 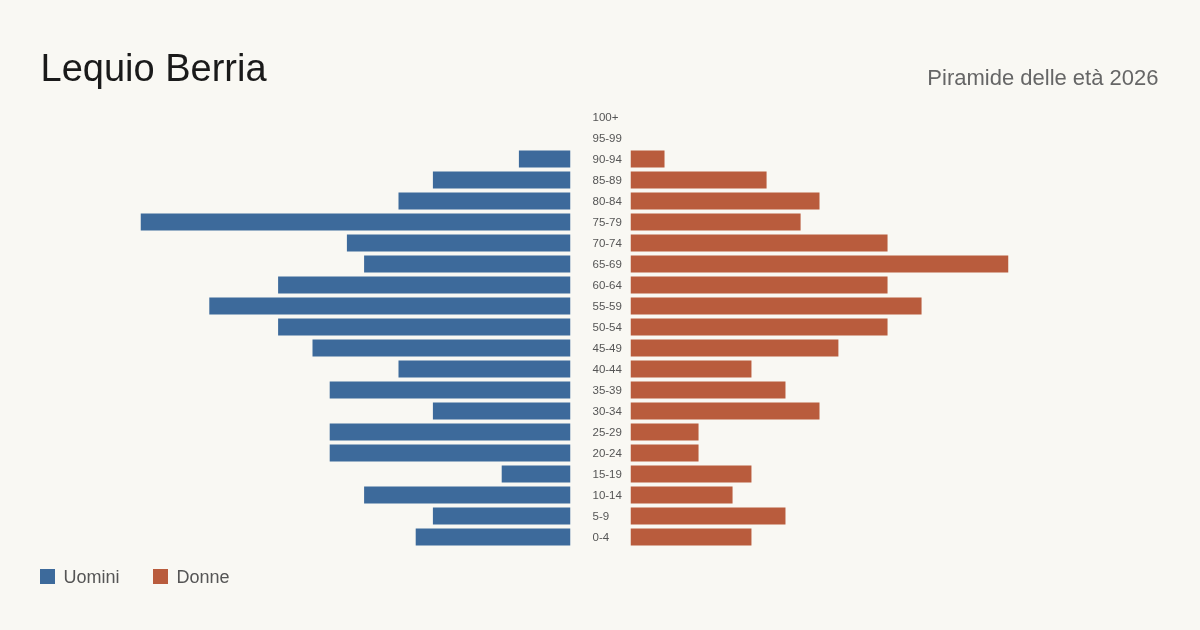 What do you see at coordinates (607, 348) in the screenshot?
I see `y-tick-label: 45-49` at bounding box center [607, 348].